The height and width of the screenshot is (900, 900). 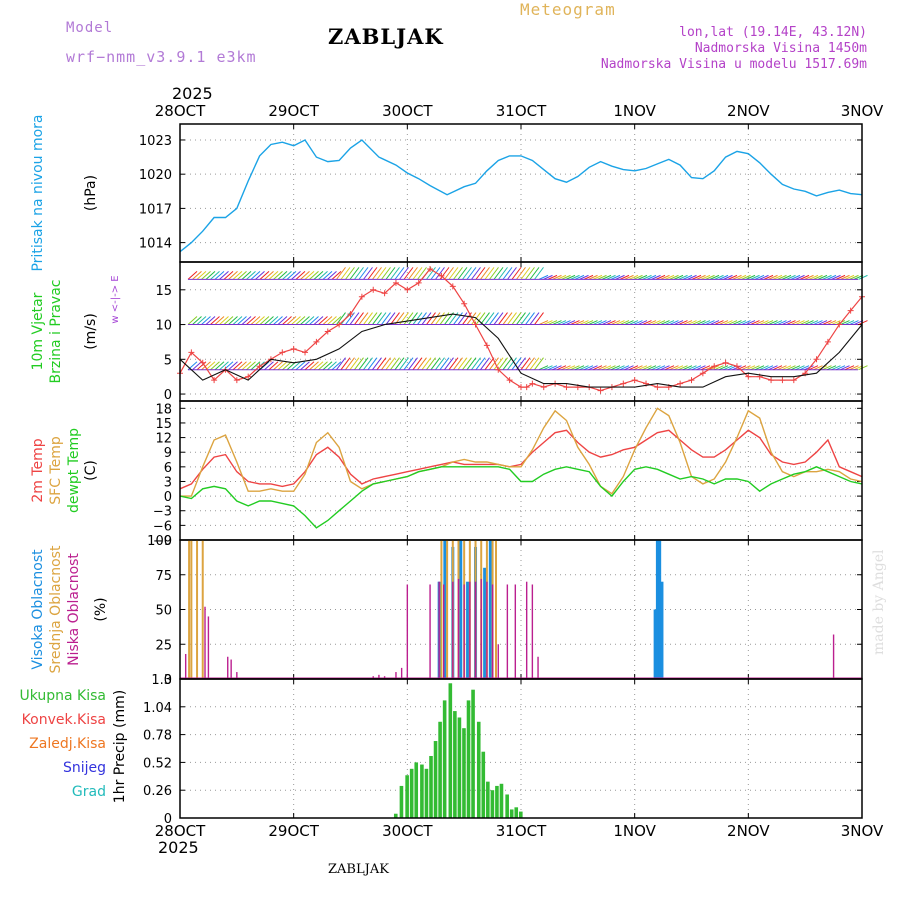 What do you see at coordinates (163, 424) in the screenshot?
I see `y-tick-label: 15` at bounding box center [163, 424].